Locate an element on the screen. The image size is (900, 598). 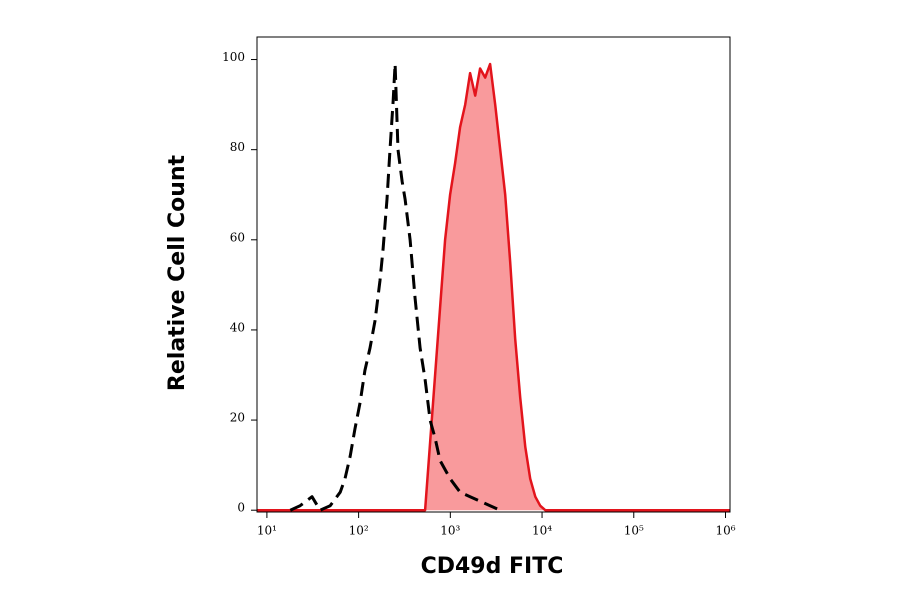
x-tick-label: 10⁶ is located at coordinates (725, 531).